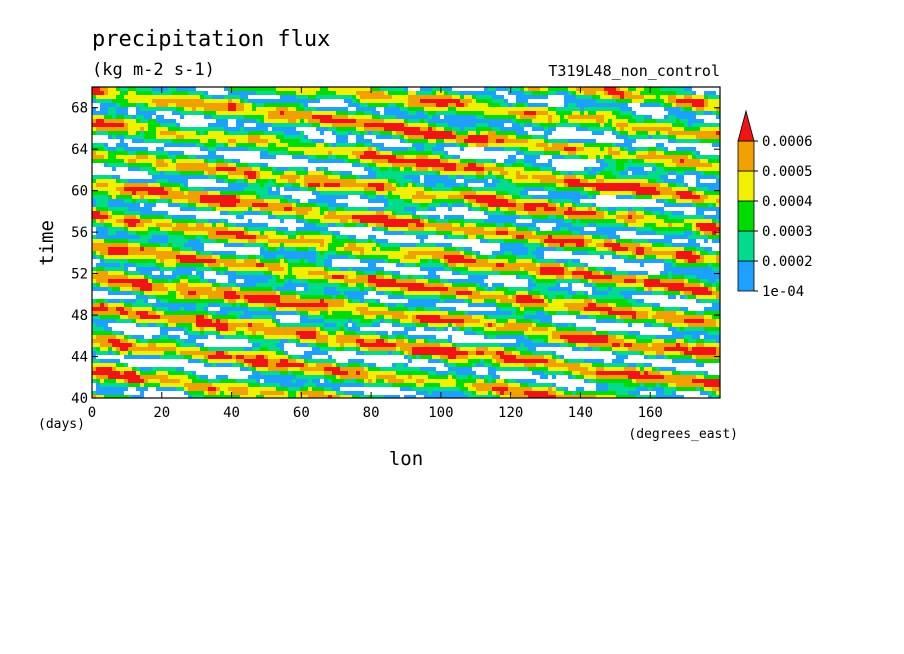 The height and width of the screenshot is (654, 904). I want to click on x-tick-label: 0, so click(92, 413).